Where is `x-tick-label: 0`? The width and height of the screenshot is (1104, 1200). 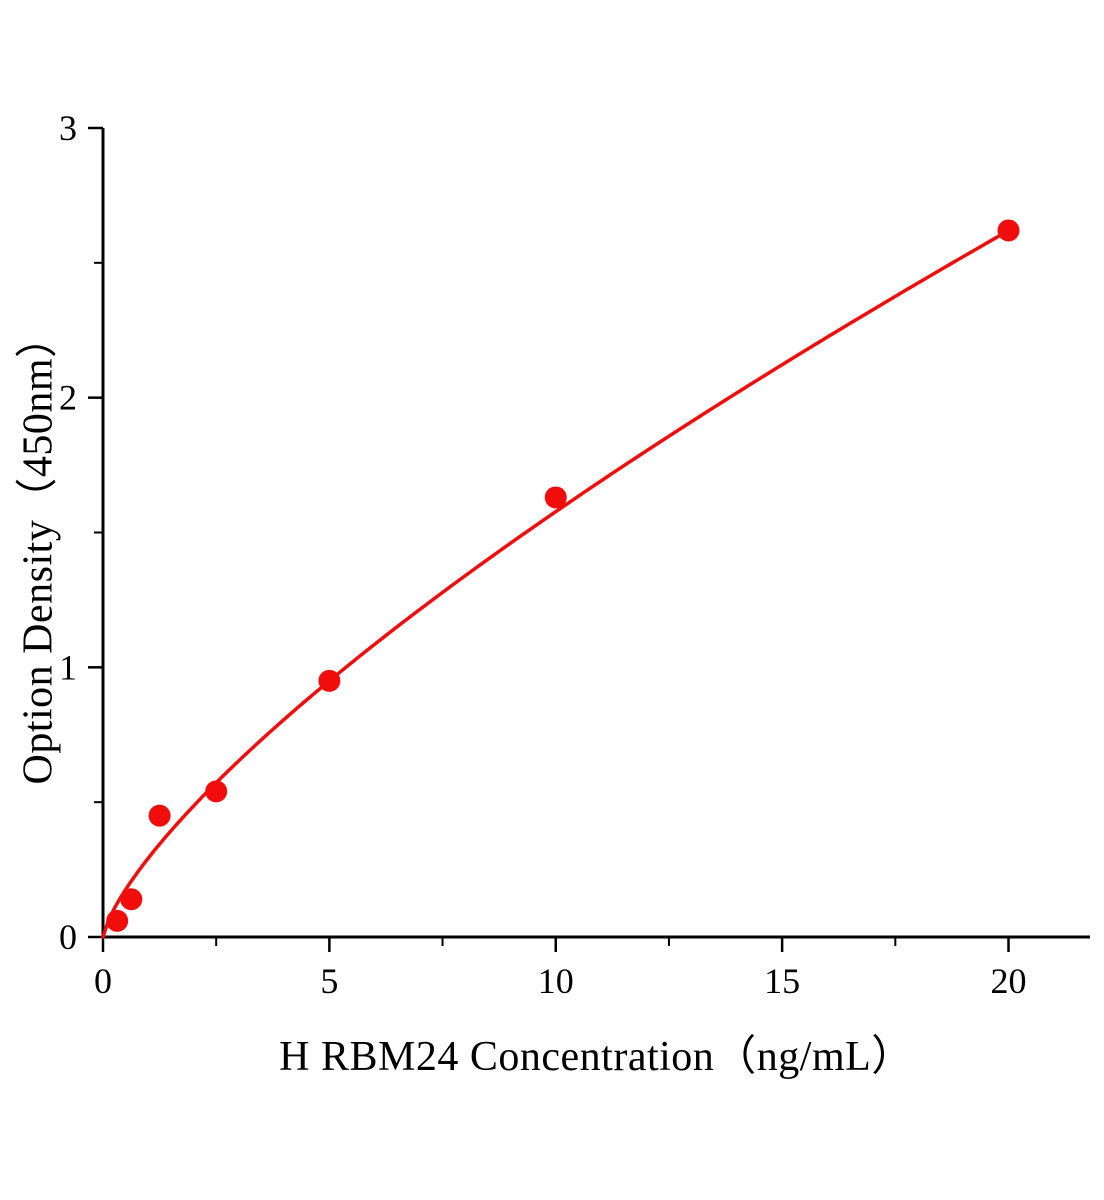
x-tick-label: 0 is located at coordinates (103, 981).